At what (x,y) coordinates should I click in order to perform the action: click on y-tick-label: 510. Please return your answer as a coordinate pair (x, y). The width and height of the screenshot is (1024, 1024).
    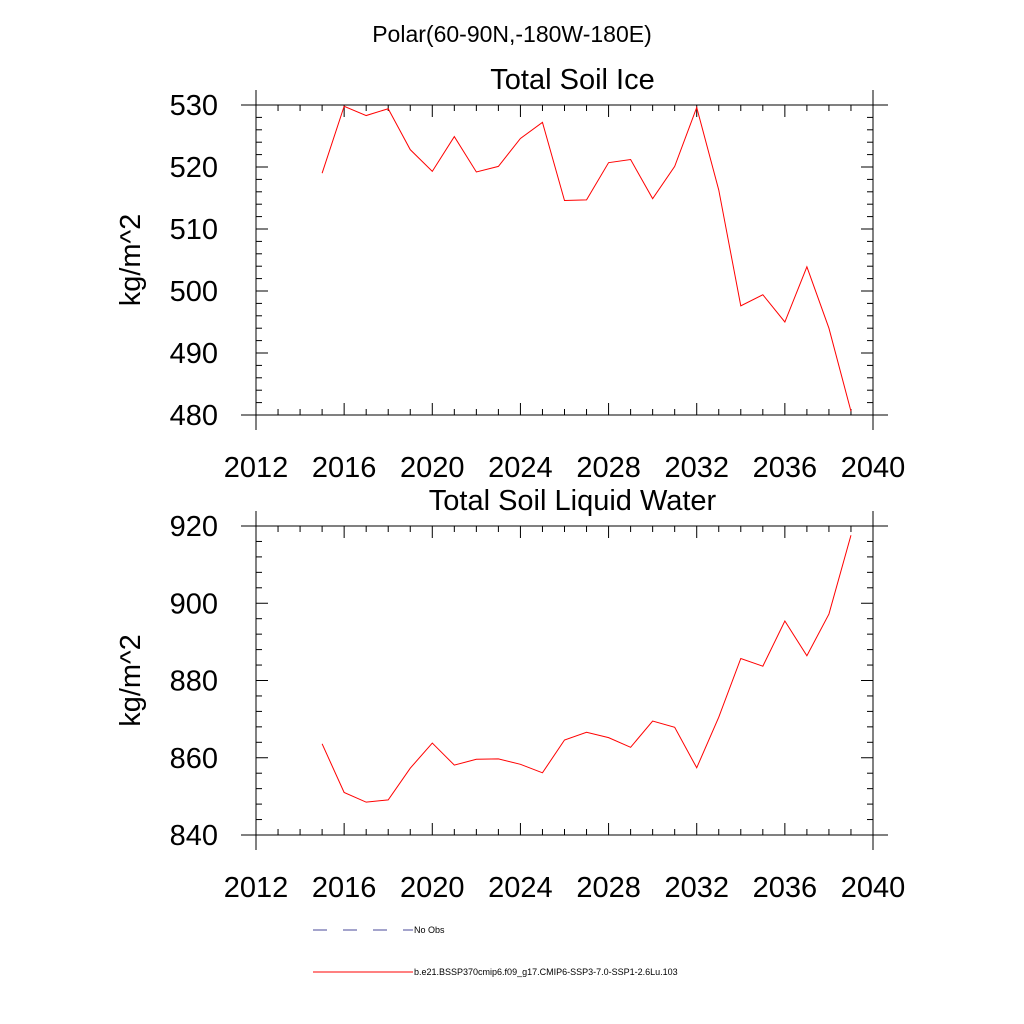
    Looking at the image, I should click on (194, 230).